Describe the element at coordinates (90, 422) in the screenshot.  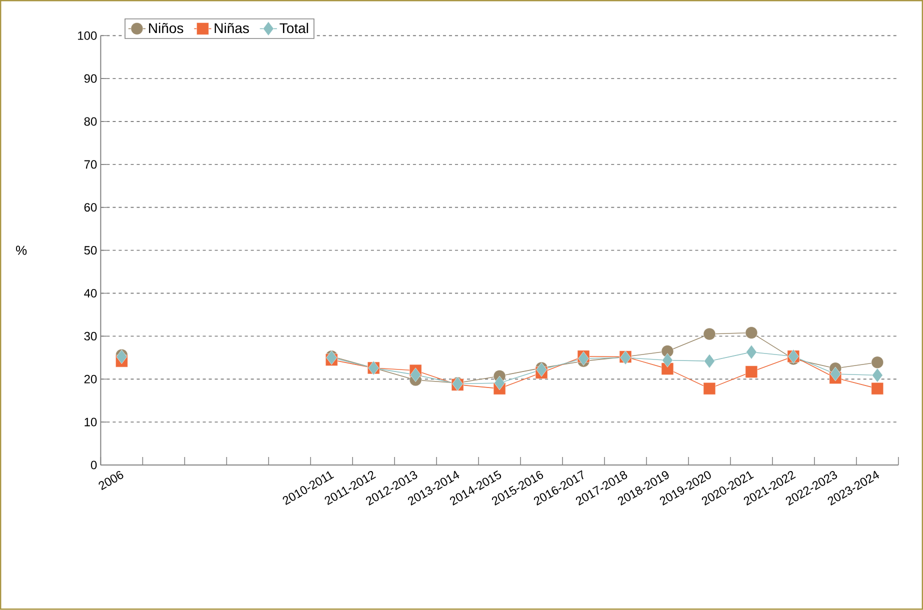
I see `y-tick-label: 10` at that location.